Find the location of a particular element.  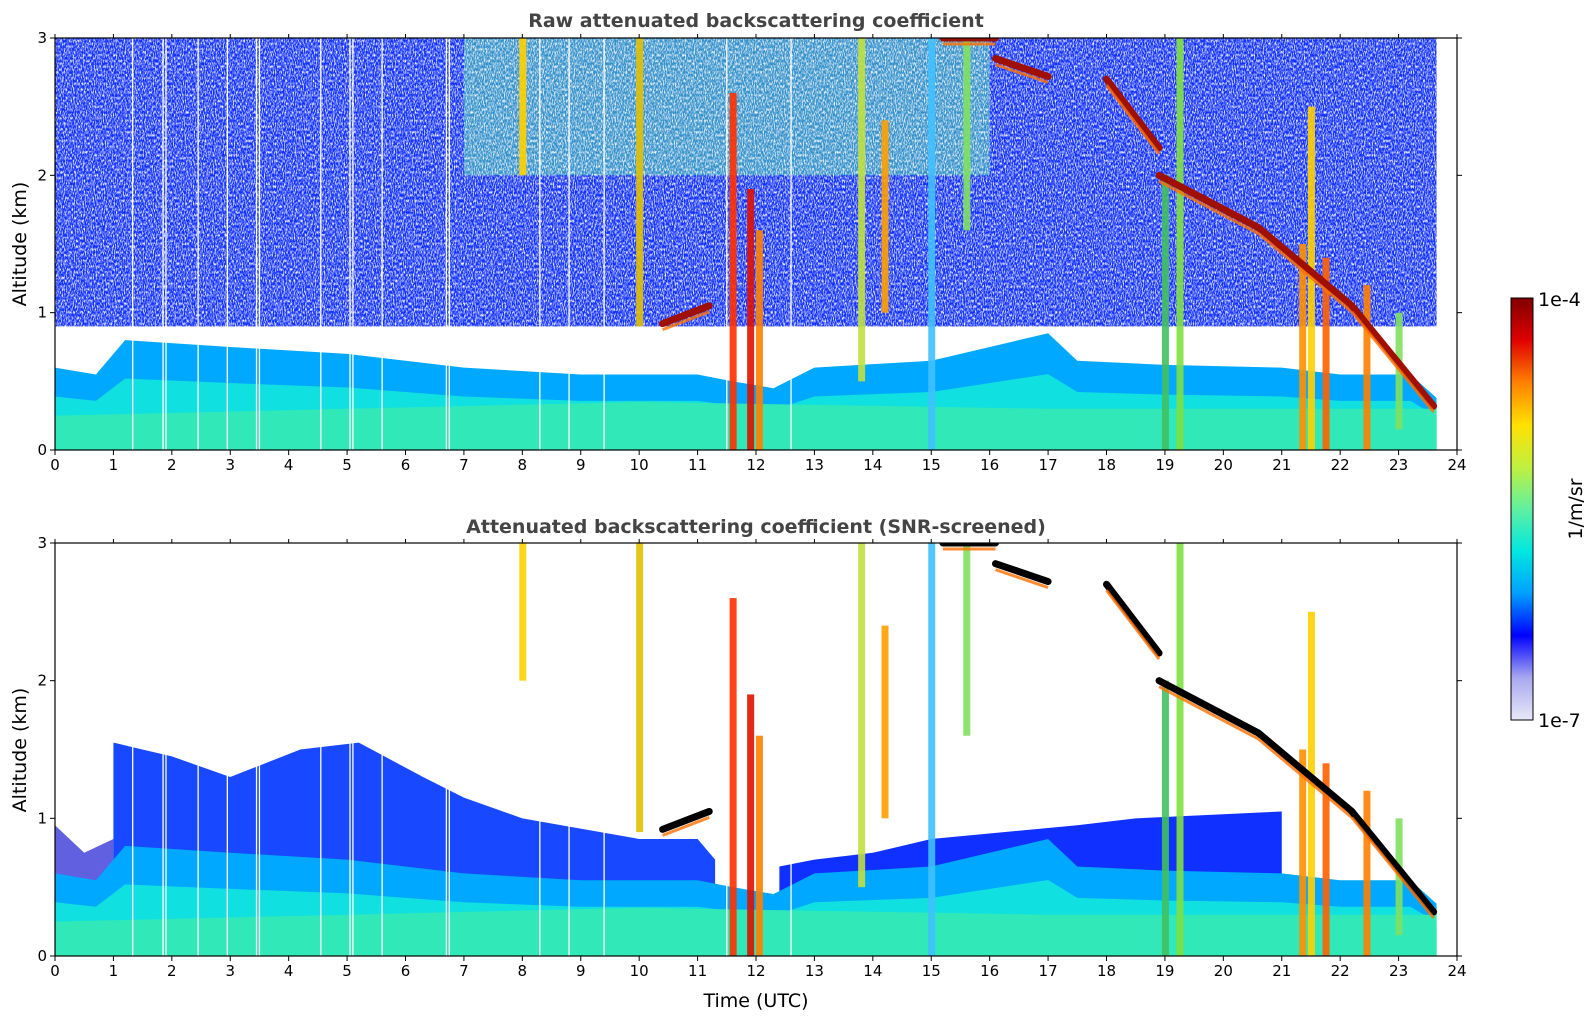

colorbar: 1e-4 1e-7 1/m/sr is located at coordinates (1548, 510).